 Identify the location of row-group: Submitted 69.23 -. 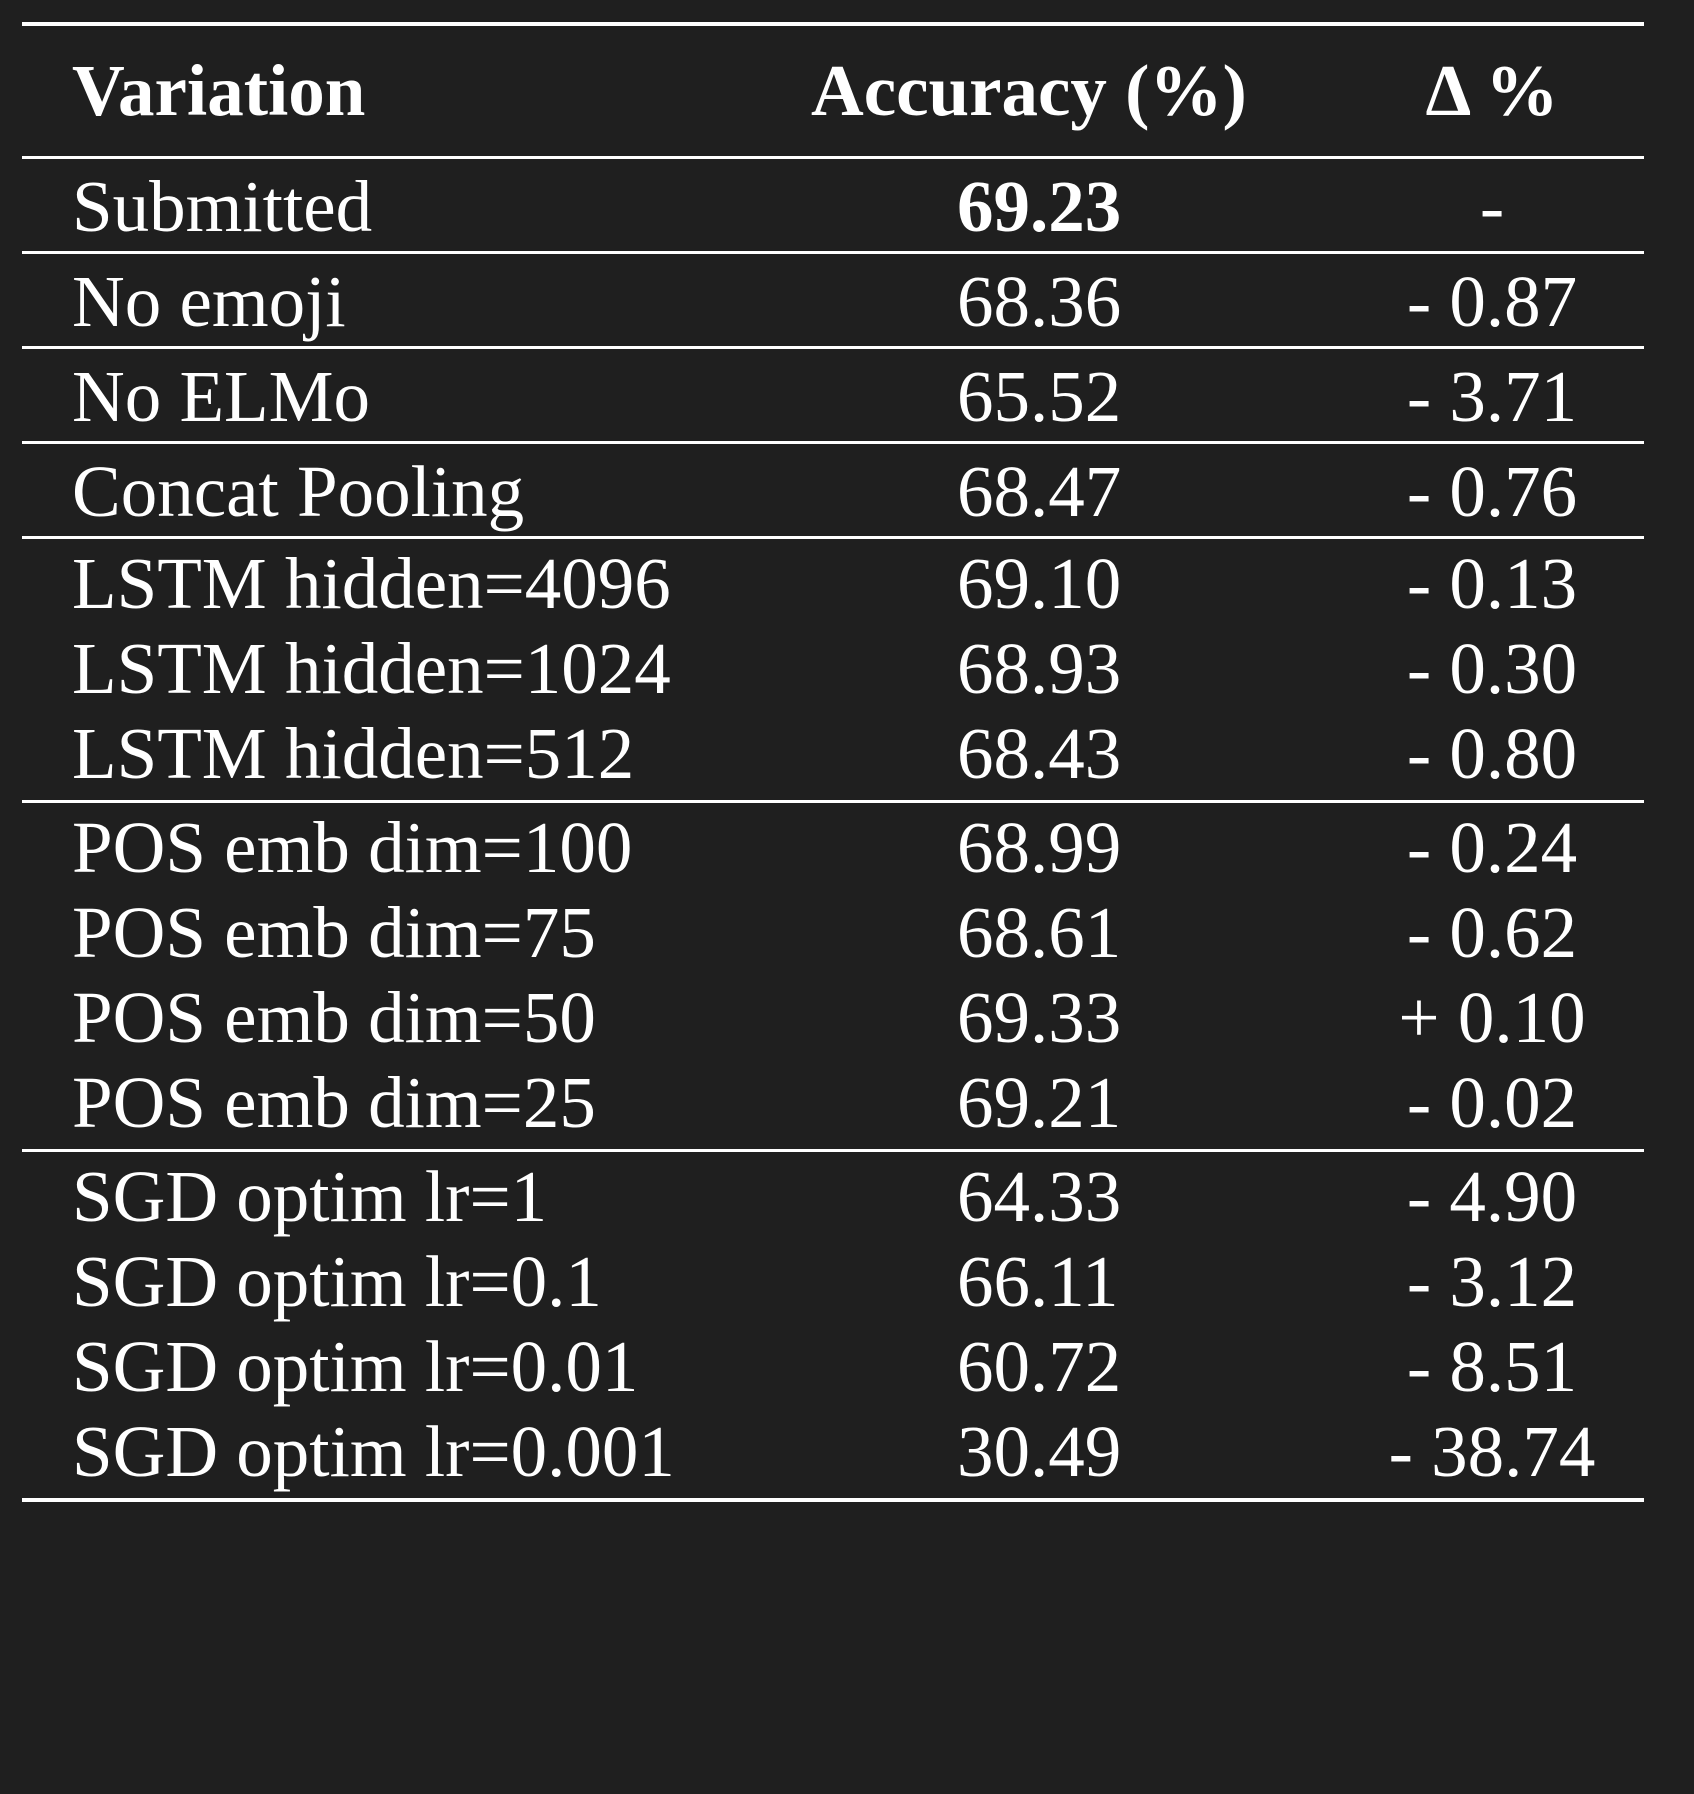
(833, 205).